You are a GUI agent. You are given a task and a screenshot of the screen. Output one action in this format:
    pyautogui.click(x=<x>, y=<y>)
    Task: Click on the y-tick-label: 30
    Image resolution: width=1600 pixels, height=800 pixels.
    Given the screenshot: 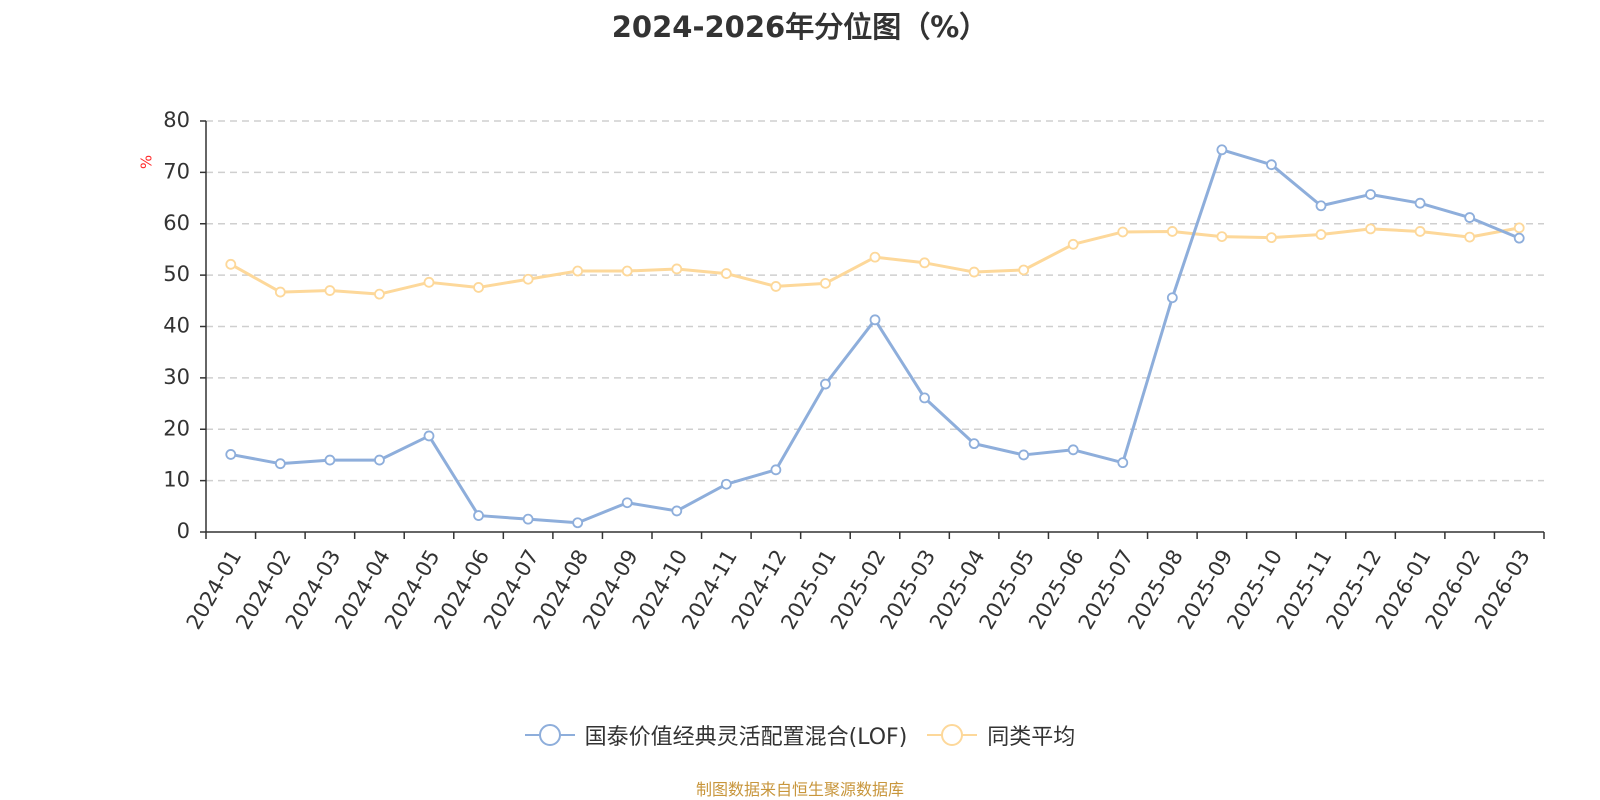 What is the action you would take?
    pyautogui.click(x=176, y=377)
    